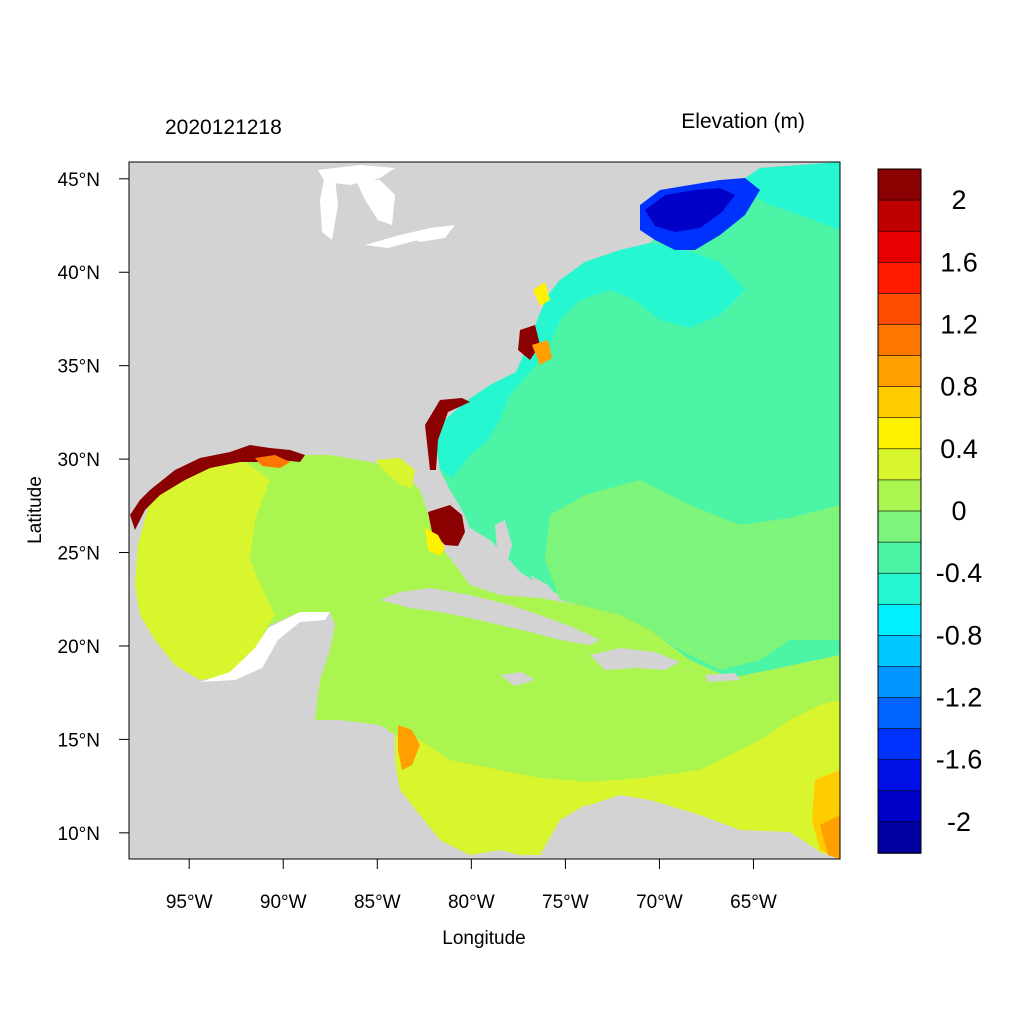 This screenshot has width=1024, height=1024. I want to click on florida-west-coast-high, so click(435, 542).